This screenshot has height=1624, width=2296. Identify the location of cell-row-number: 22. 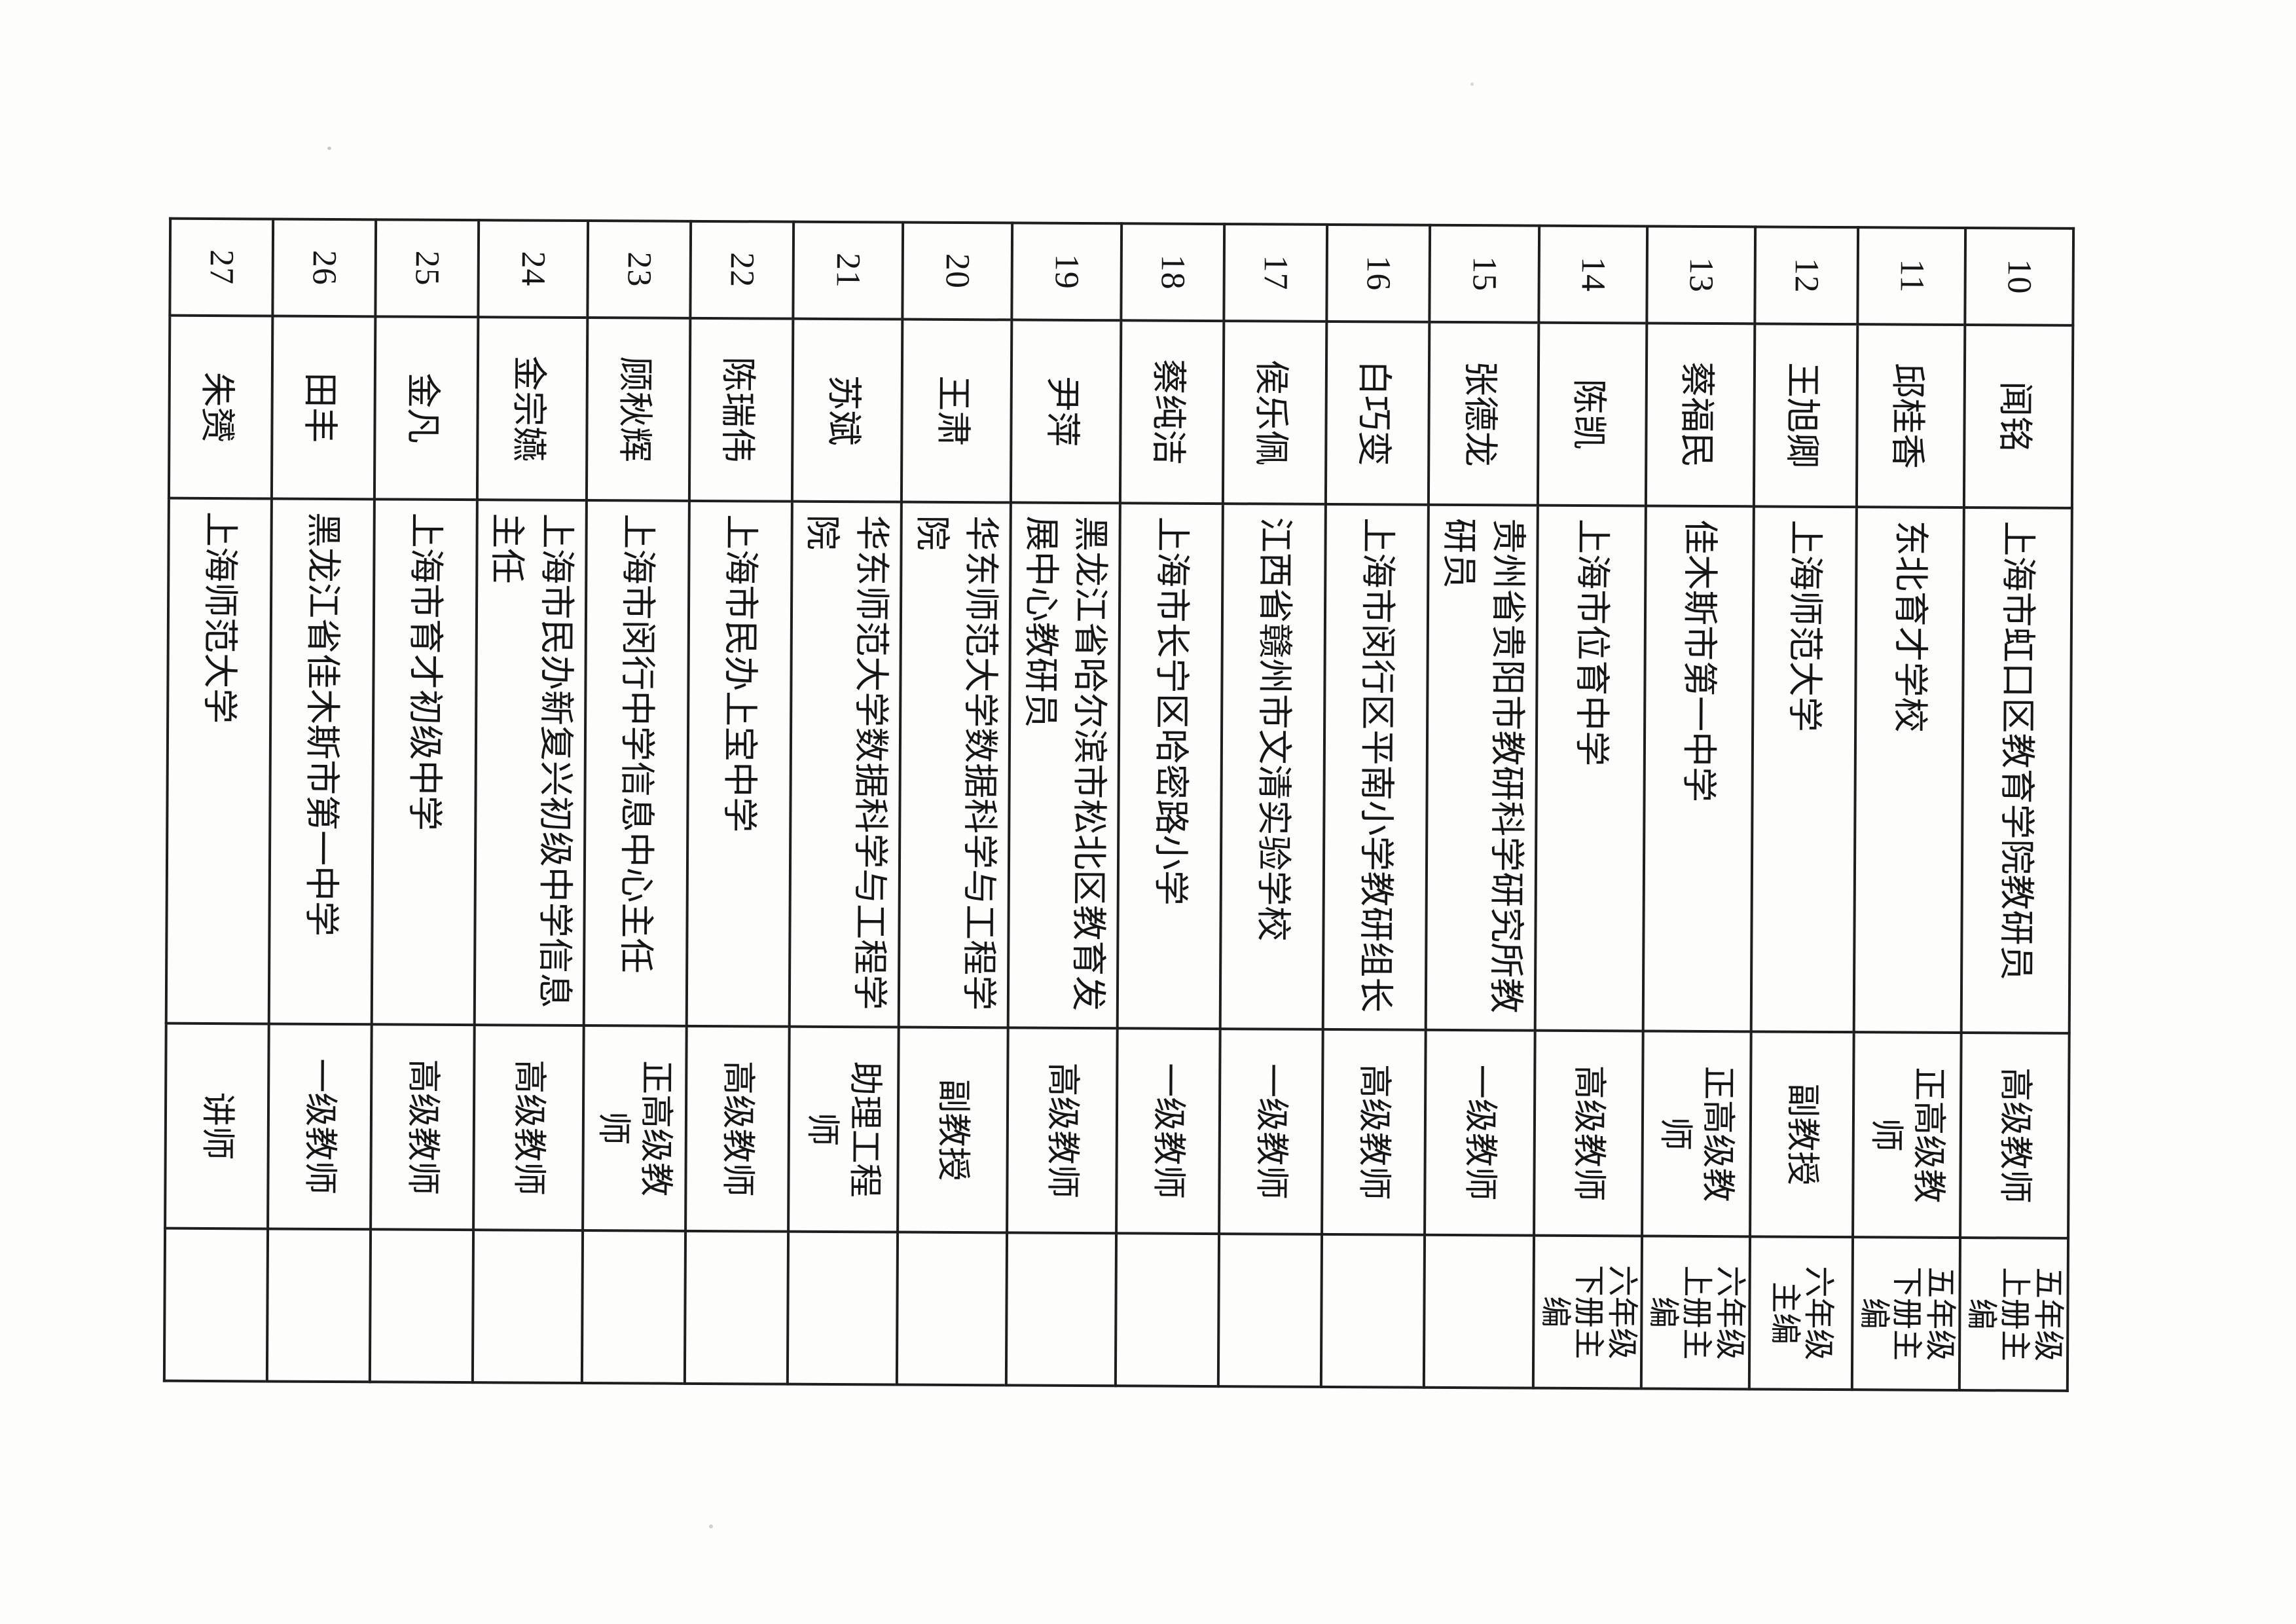
(741, 270).